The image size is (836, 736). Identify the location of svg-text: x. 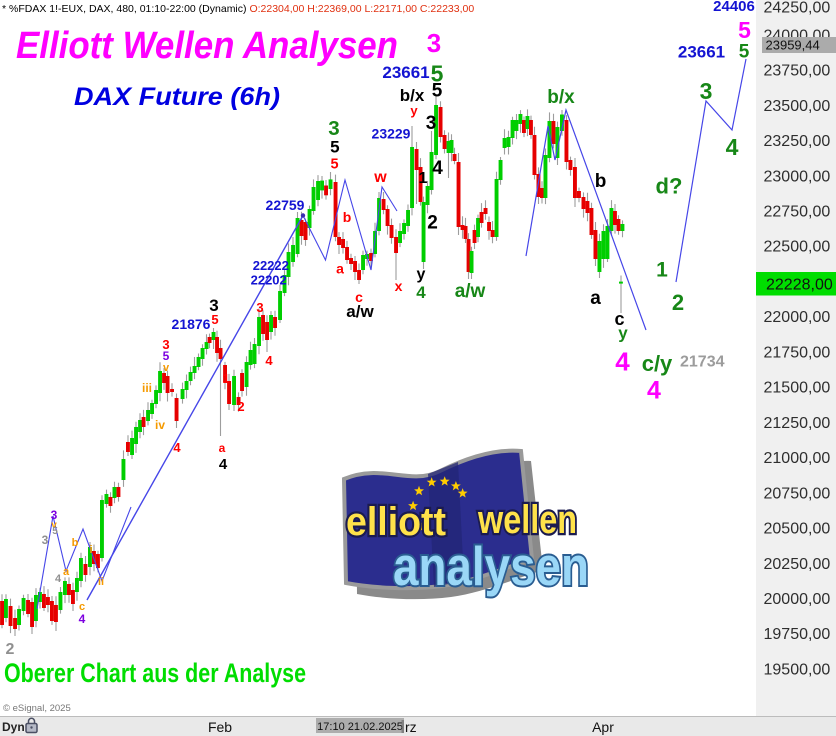
(399, 286).